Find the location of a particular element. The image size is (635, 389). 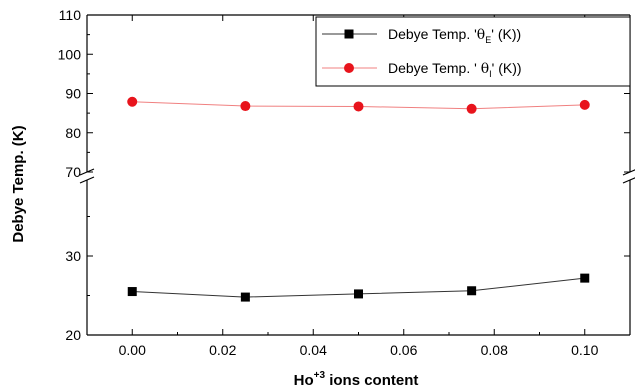

y-tick-label-80: 80 is located at coordinates (73, 133).